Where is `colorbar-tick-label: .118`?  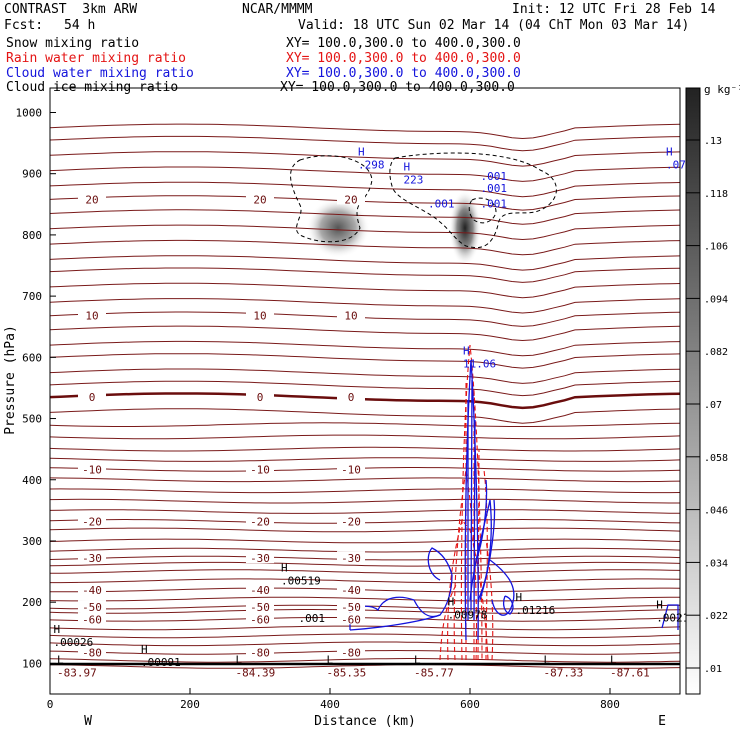 colorbar-tick-label: .118 is located at coordinates (716, 194).